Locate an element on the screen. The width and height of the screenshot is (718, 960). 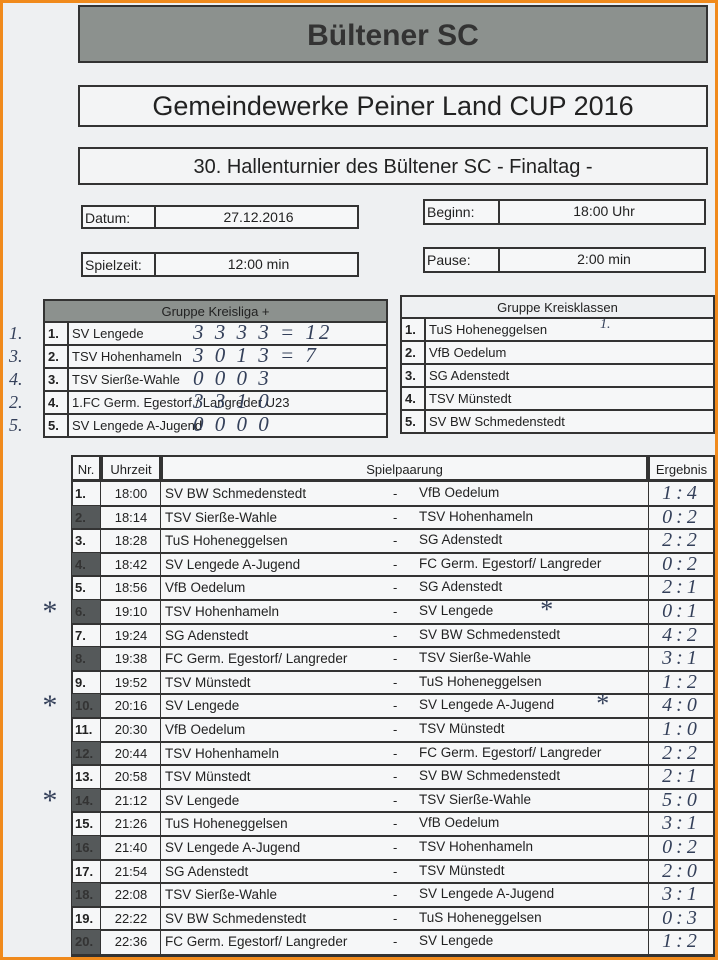
column-header: Ergebnis is located at coordinates (681, 469).